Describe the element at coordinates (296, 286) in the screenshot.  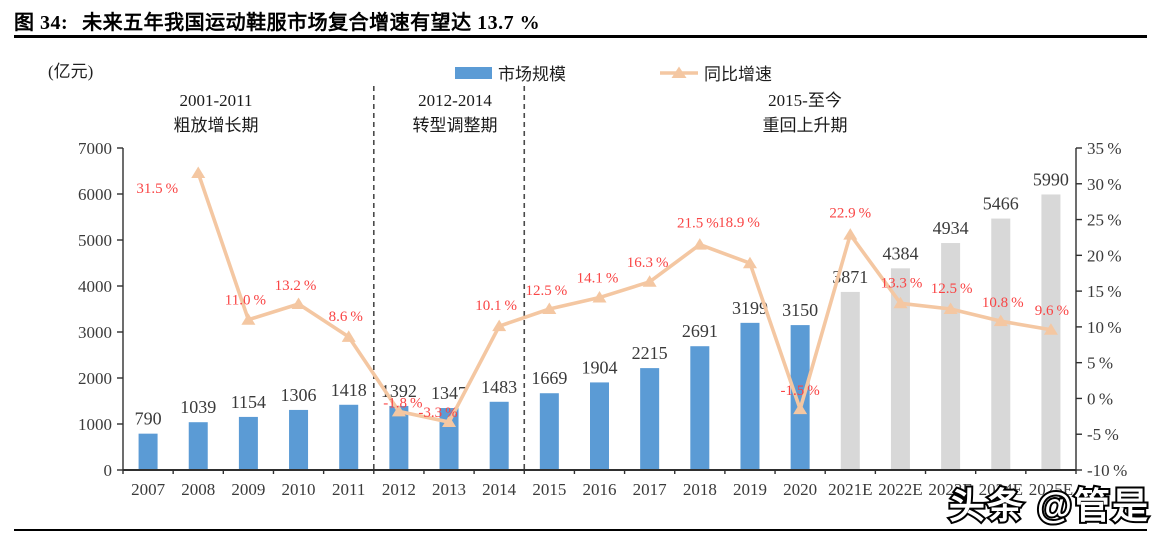
I see `growth-value-label-2010: 13.2 %` at that location.